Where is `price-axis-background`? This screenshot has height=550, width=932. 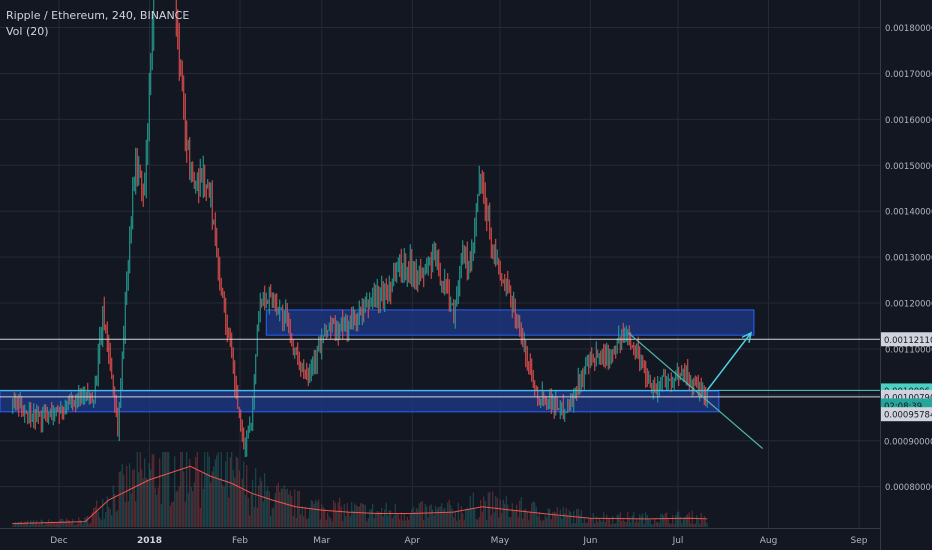
price-axis-background is located at coordinates (906, 275).